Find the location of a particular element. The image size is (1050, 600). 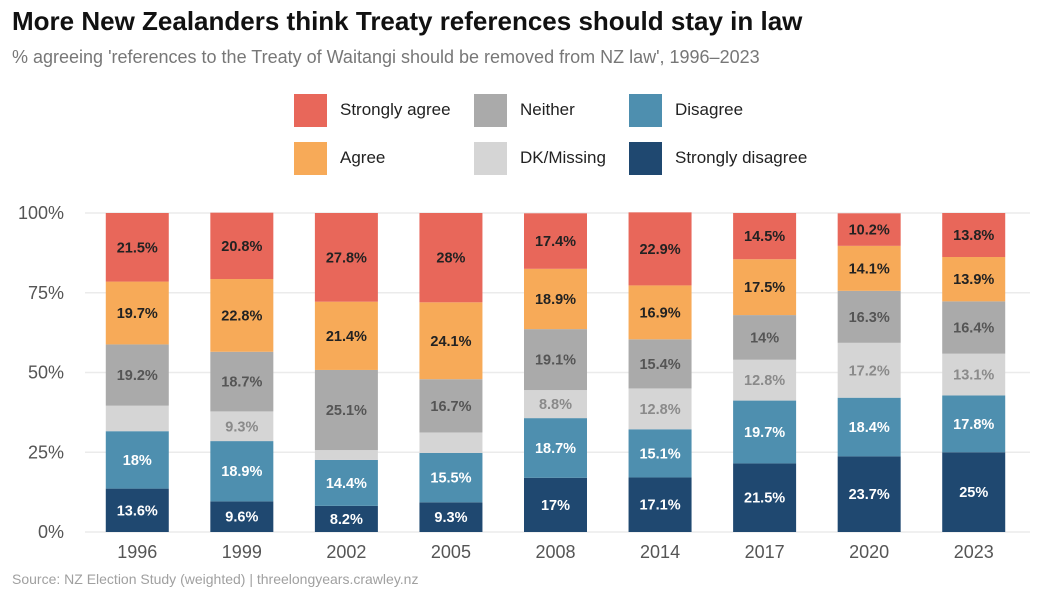

legend-item: Strongly agree is located at coordinates (372, 110).